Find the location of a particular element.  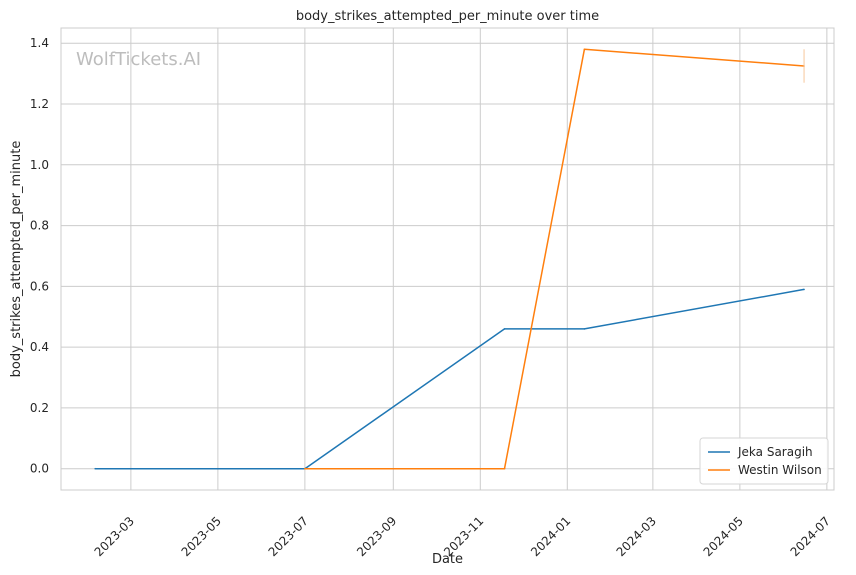

y-axis-ticks: 0.0 0.2 0.4 0.6 0.8 1.0 1.2 1.4 is located at coordinates (39, 256).